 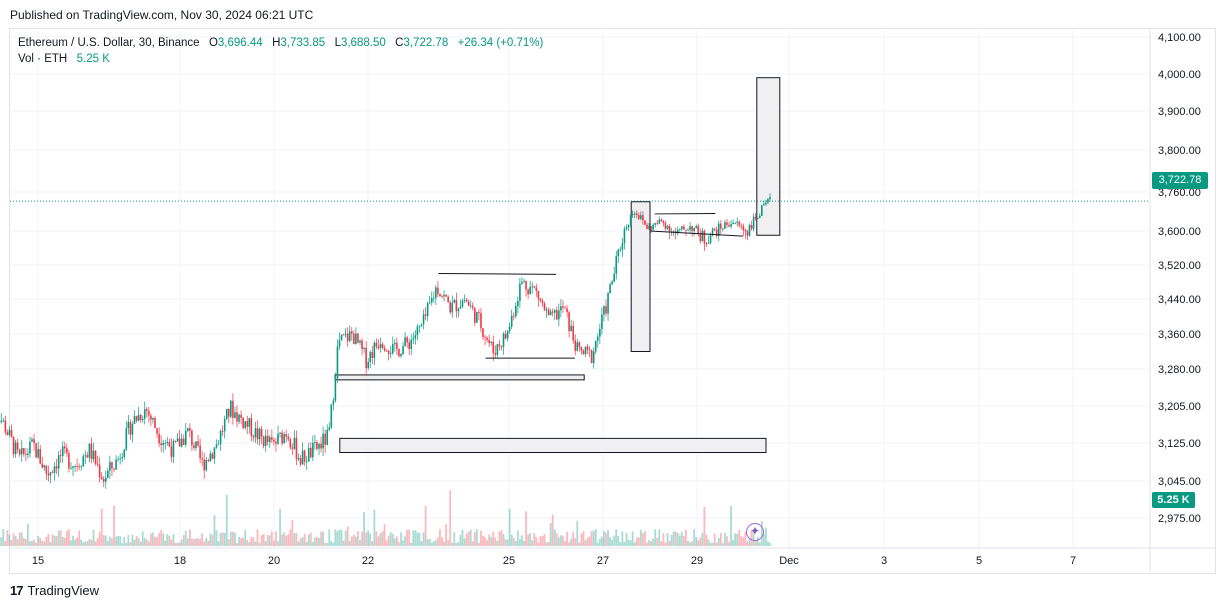 I want to click on time-tick-label: 3, so click(x=884, y=561).